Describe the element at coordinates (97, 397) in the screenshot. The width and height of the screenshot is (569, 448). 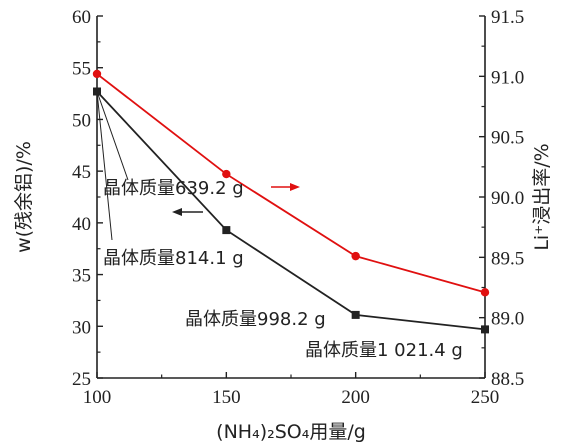
I see `x-tick-label: 100` at that location.